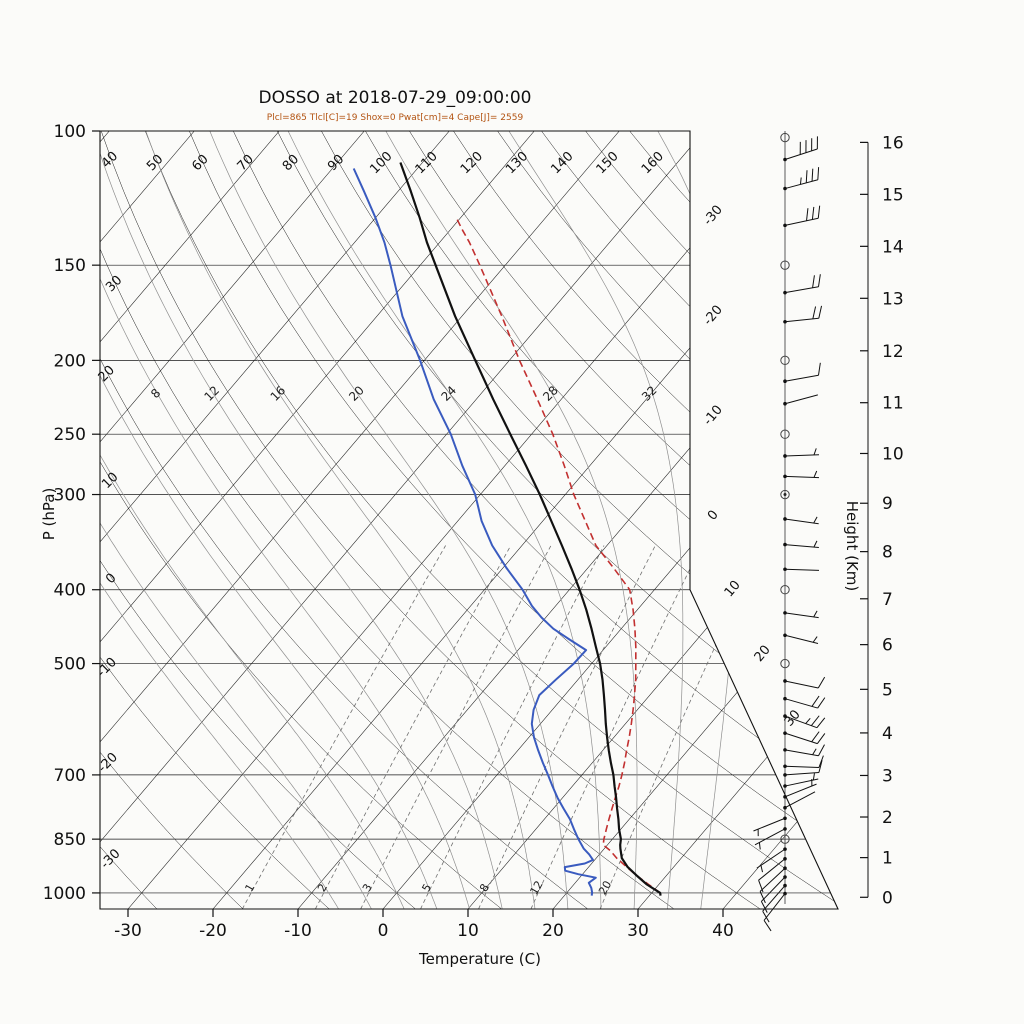 The image size is (1024, 1024). Describe the element at coordinates (887, 504) in the screenshot. I see `svg-text: 9` at that location.